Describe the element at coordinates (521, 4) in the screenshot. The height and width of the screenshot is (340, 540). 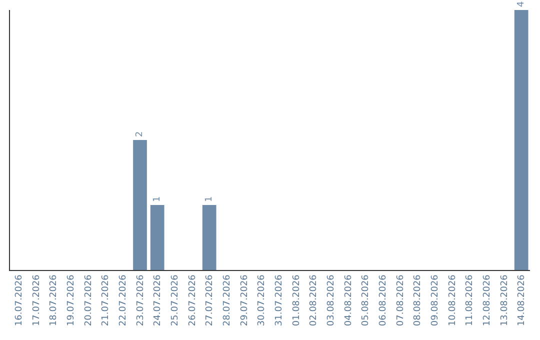
I see `data-label: 4` at that location.